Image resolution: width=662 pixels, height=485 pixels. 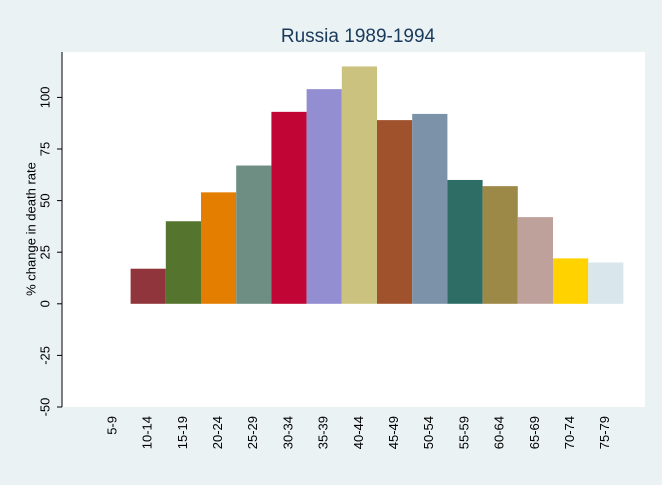 What do you see at coordinates (44, 98) in the screenshot?
I see `y-tick-label: 100` at bounding box center [44, 98].